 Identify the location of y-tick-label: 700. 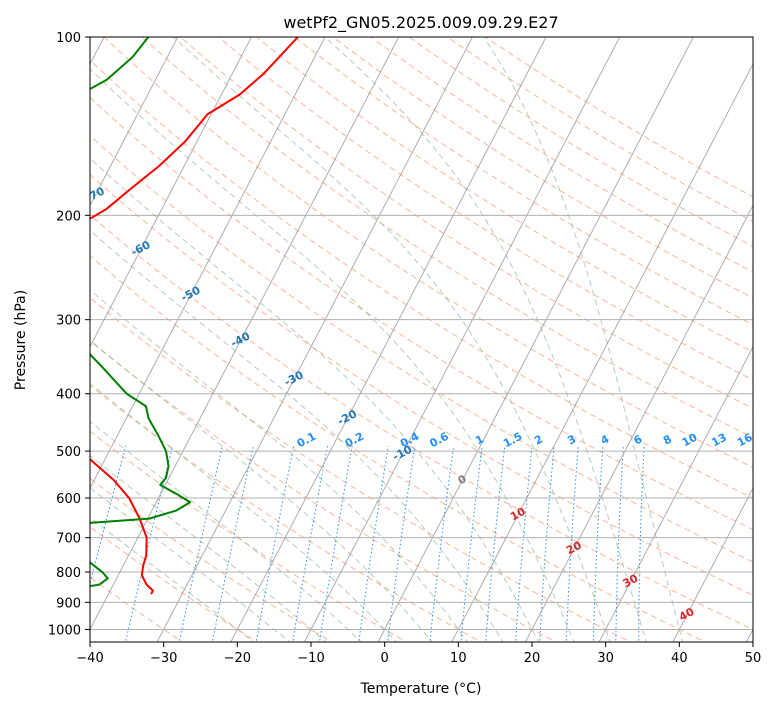
(68, 539).